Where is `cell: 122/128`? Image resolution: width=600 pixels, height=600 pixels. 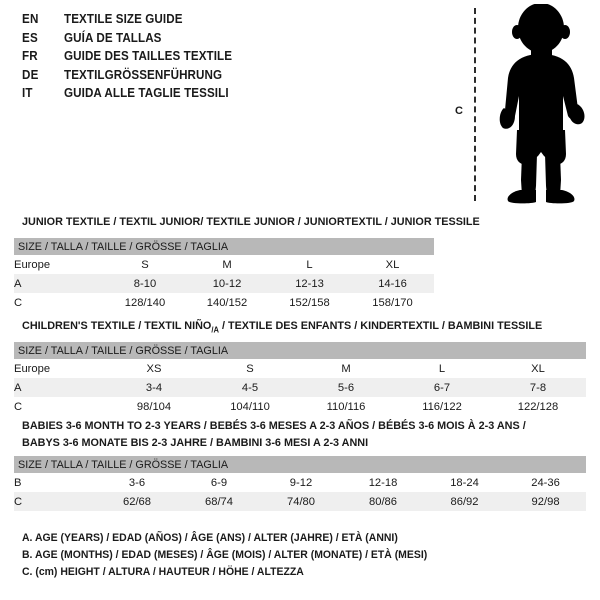
cell: 122/128 is located at coordinates (538, 406).